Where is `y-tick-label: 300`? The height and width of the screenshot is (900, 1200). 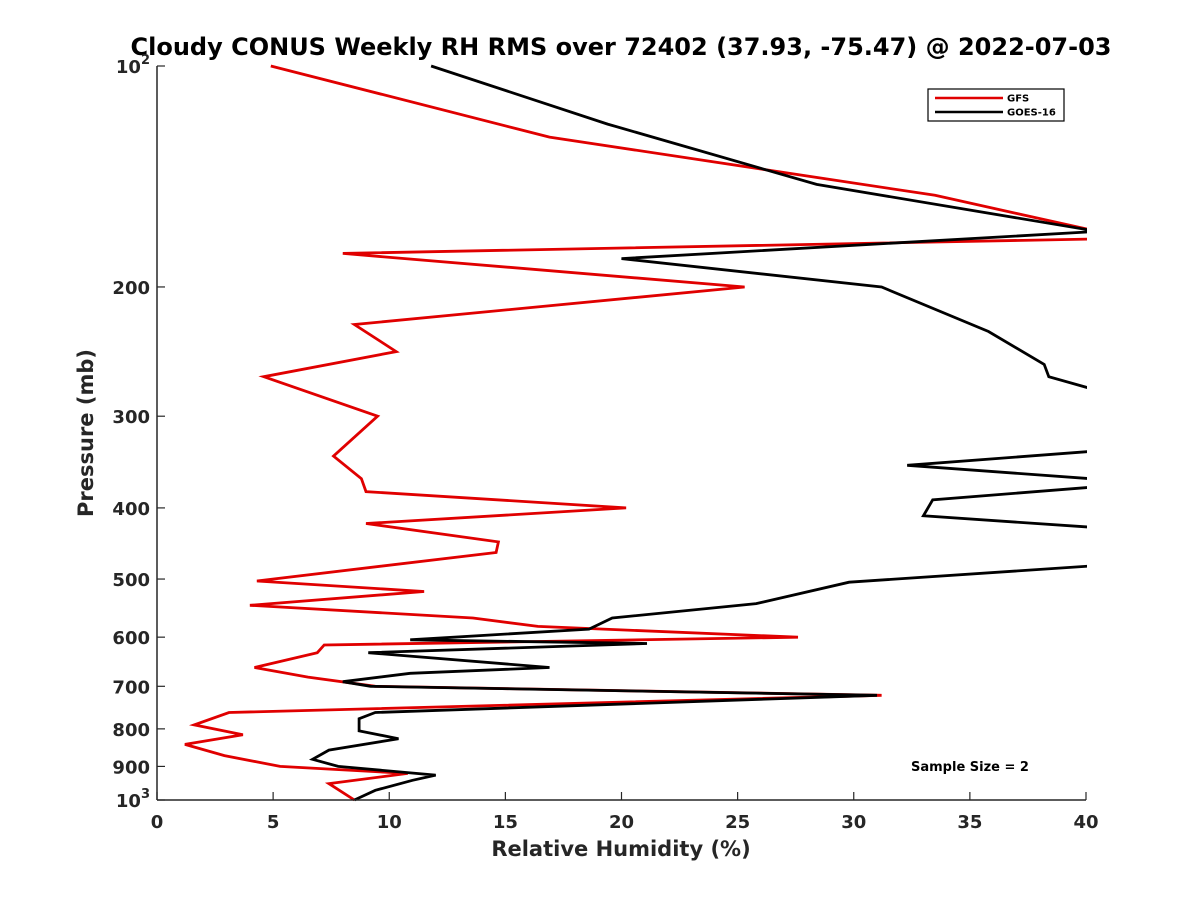
y-tick-label: 300 is located at coordinates (131, 417).